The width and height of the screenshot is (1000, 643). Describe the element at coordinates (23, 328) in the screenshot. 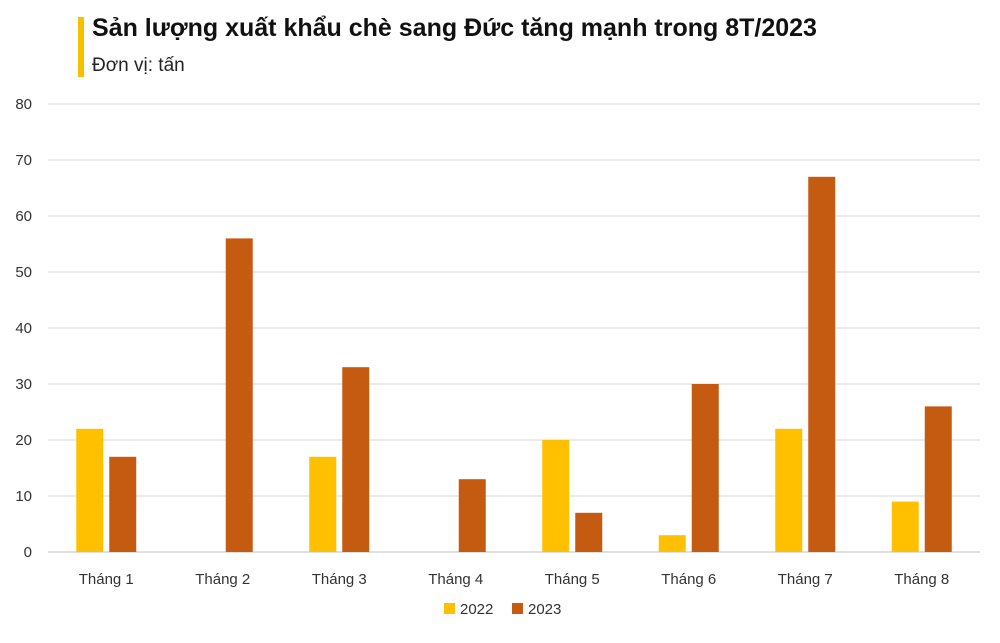

I see `y-tick-label: 40` at that location.